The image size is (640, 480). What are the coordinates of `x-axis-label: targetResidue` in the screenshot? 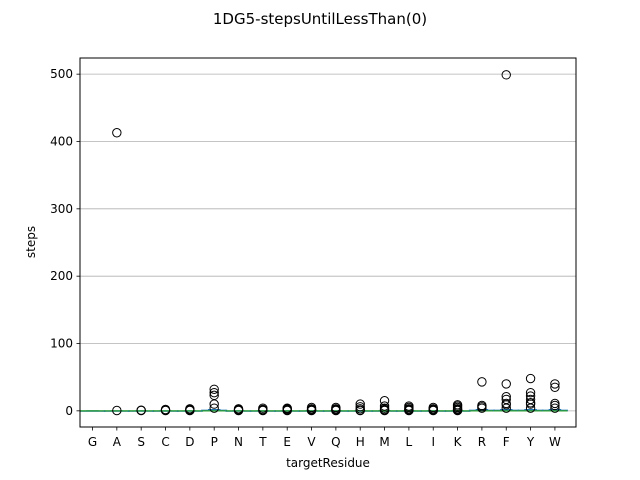 It's located at (328, 463).